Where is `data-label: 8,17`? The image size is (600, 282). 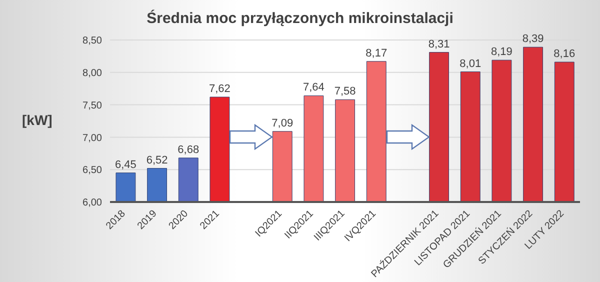 data-label: 8,17 is located at coordinates (377, 53).